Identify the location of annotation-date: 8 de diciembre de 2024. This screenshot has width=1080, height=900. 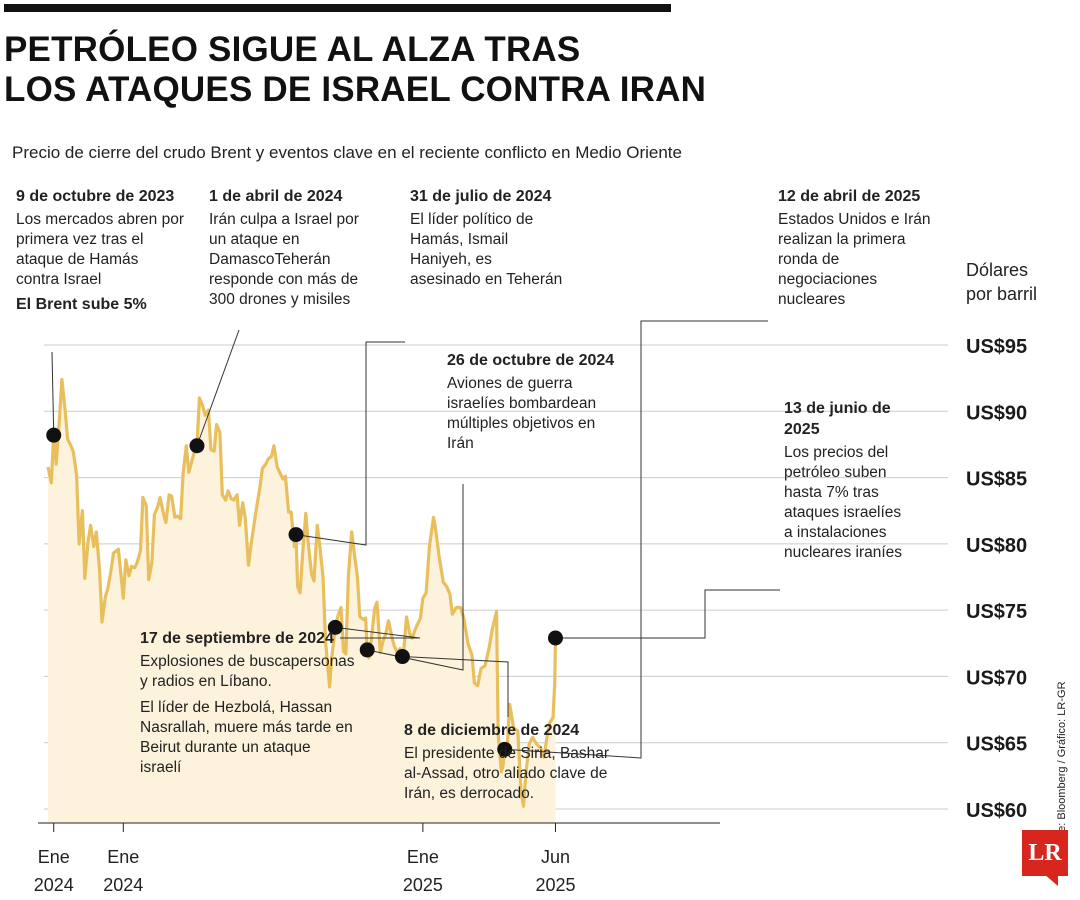
(492, 730).